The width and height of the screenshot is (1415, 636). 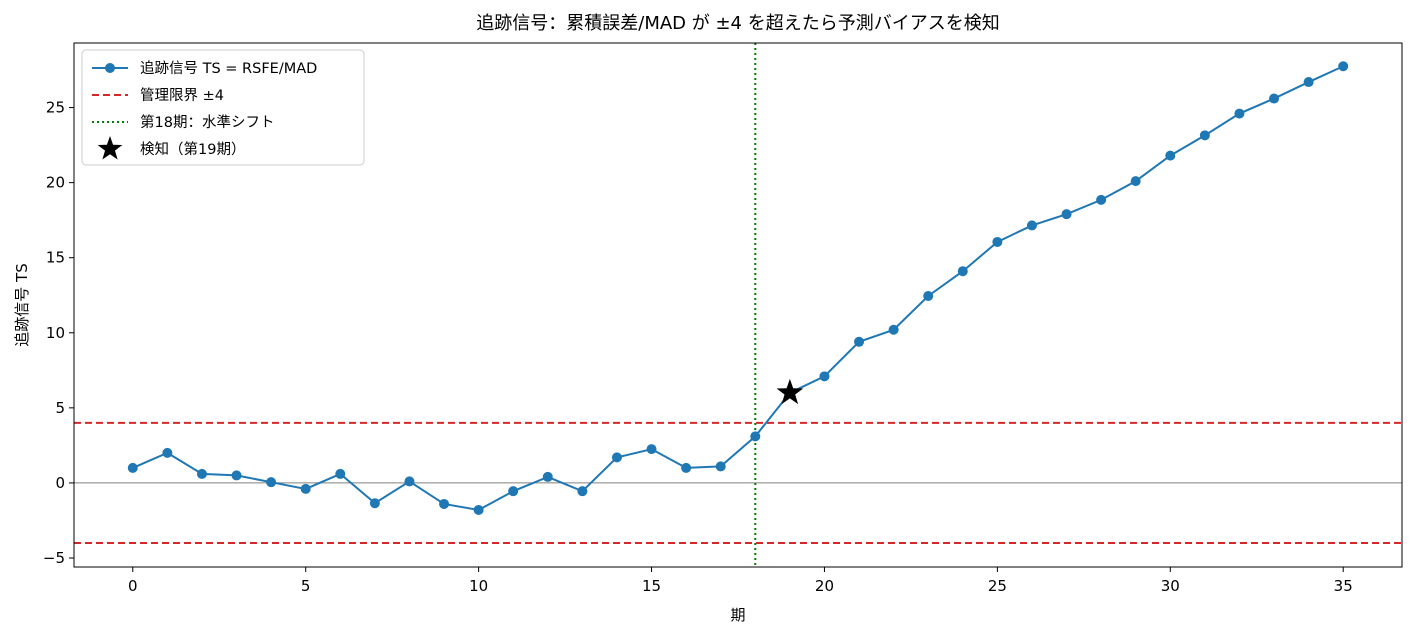 What do you see at coordinates (55, 108) in the screenshot?
I see `y-tick-label: 25` at bounding box center [55, 108].